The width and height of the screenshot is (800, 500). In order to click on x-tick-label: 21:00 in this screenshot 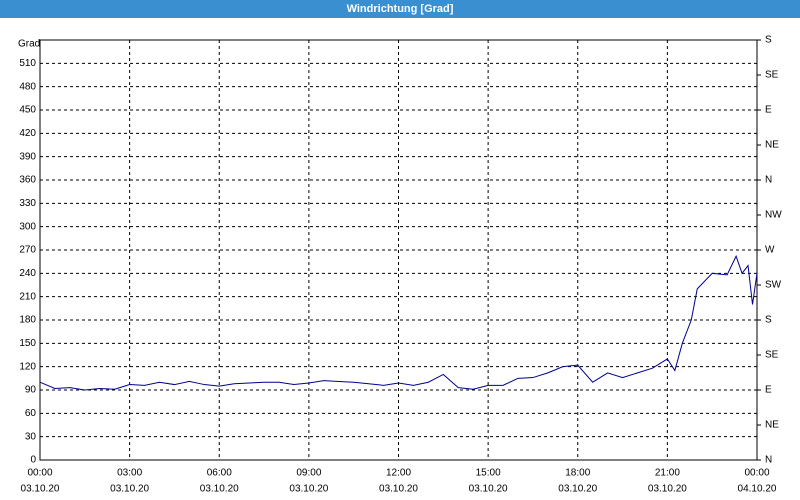, I will do `click(667, 473)`.